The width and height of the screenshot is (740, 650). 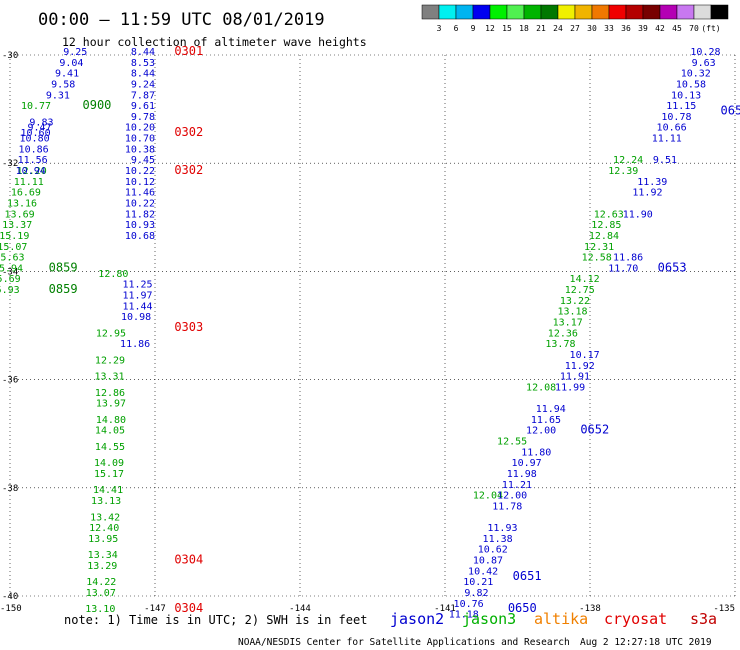 What do you see at coordinates (476, 593) in the screenshot?
I see `jason2-value: 9.82` at bounding box center [476, 593].